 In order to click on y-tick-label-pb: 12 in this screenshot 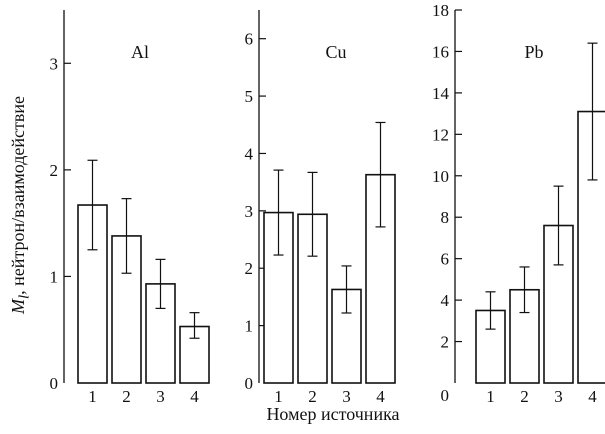, I will do `click(440, 134)`.